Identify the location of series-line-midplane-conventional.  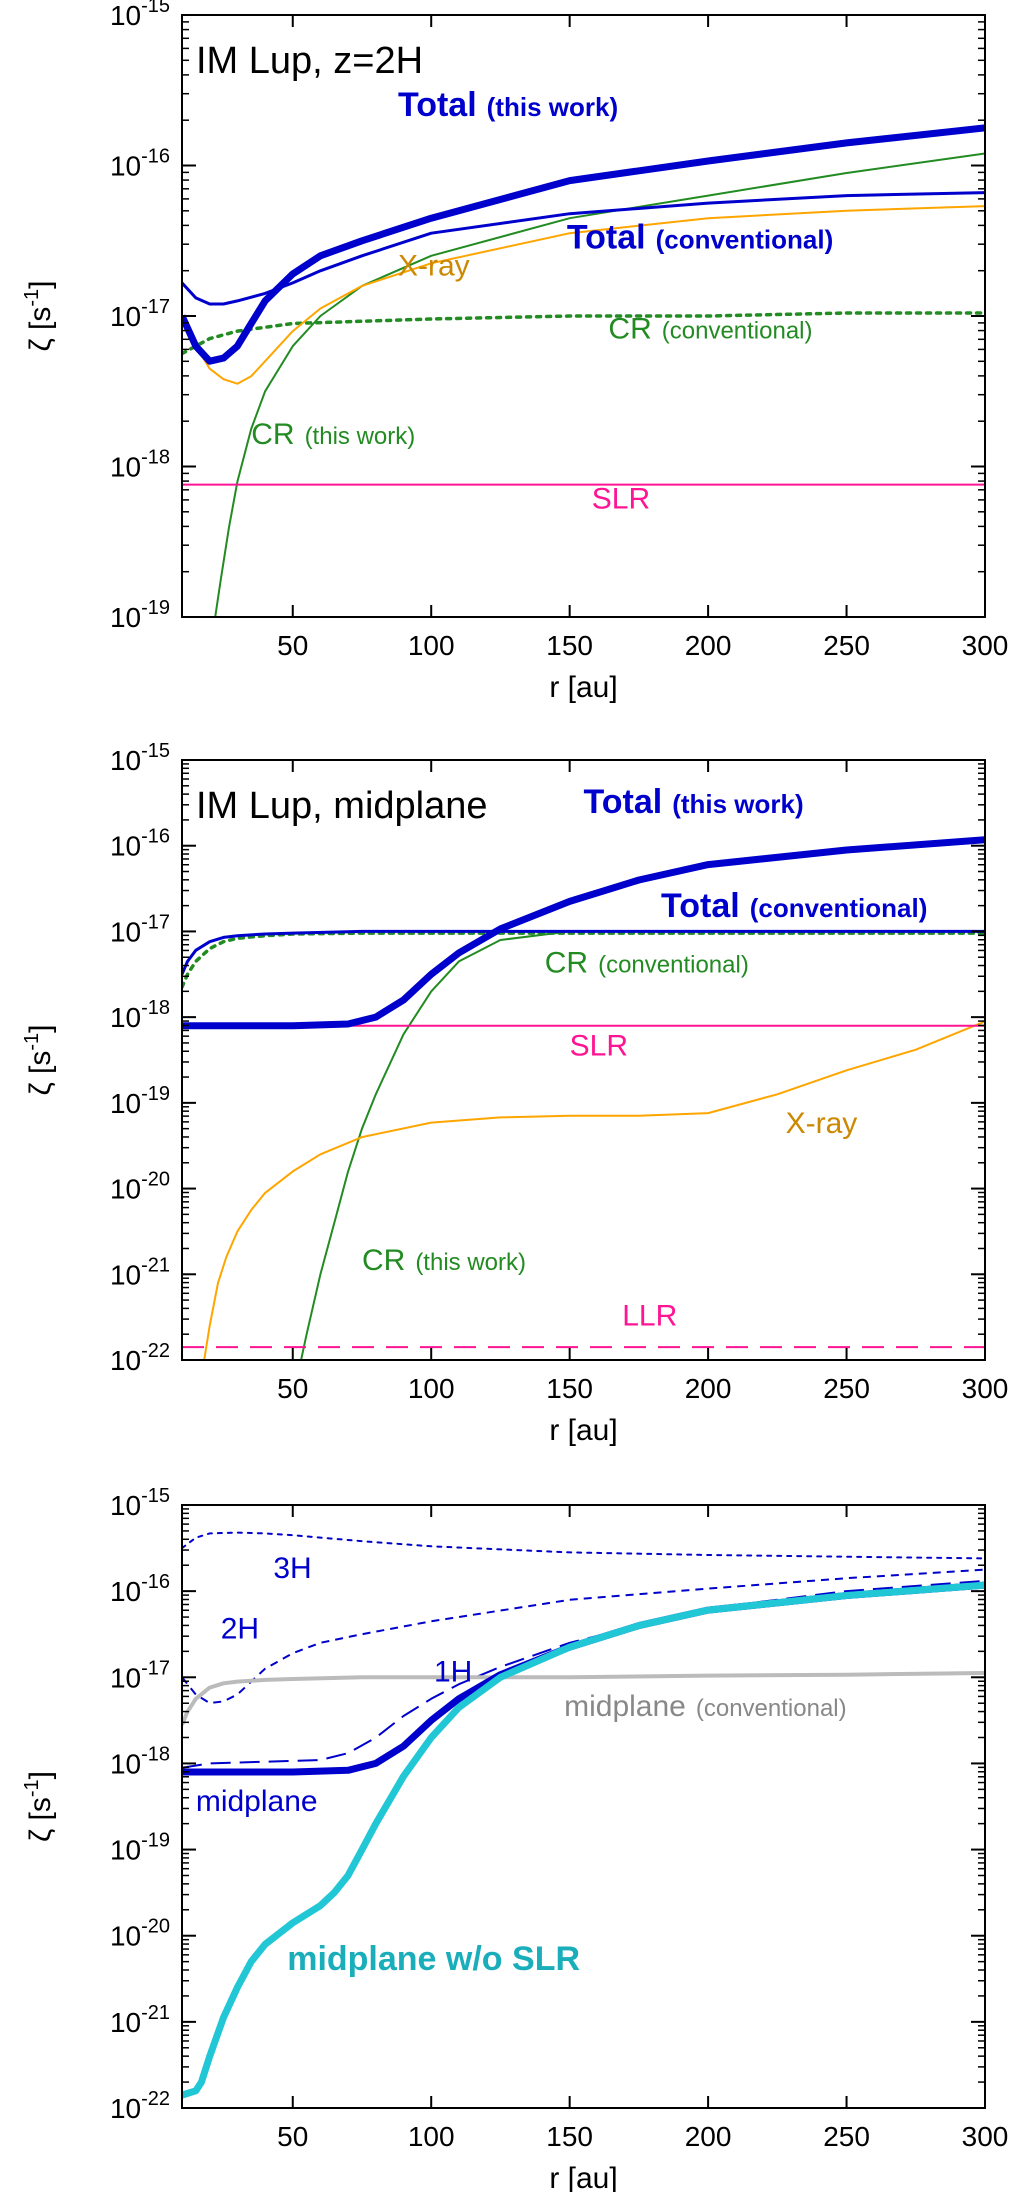
(583, 1698).